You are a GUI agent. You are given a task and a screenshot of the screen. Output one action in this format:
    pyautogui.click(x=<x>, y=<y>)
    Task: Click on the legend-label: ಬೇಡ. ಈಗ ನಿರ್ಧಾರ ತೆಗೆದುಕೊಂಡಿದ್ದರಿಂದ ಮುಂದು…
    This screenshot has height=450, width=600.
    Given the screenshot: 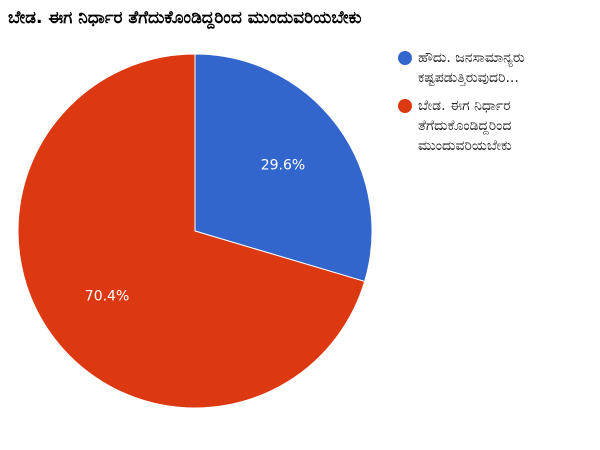 What is the action you would take?
    pyautogui.click(x=465, y=126)
    